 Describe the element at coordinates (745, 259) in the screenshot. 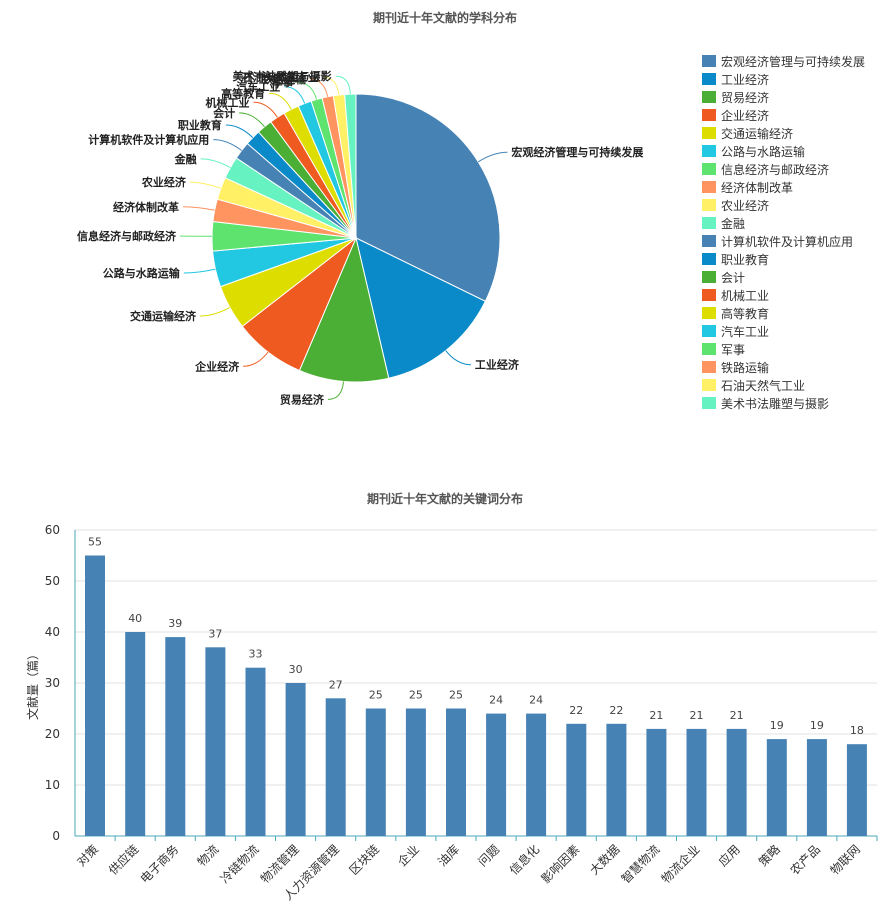

I see `legend-item: 职业教育` at that location.